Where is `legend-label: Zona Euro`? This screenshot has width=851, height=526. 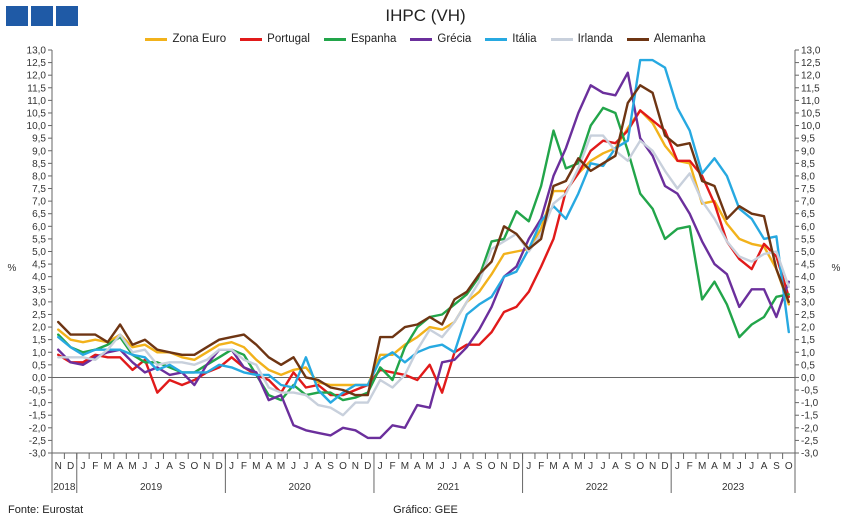 legend-label: Zona Euro is located at coordinates (199, 39).